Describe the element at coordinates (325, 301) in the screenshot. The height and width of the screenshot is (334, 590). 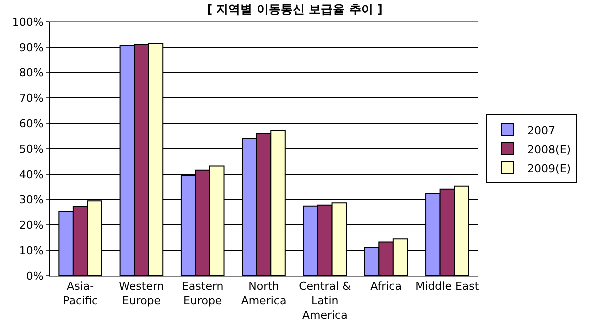
I see `x-tick-label: Central & Latin America` at that location.